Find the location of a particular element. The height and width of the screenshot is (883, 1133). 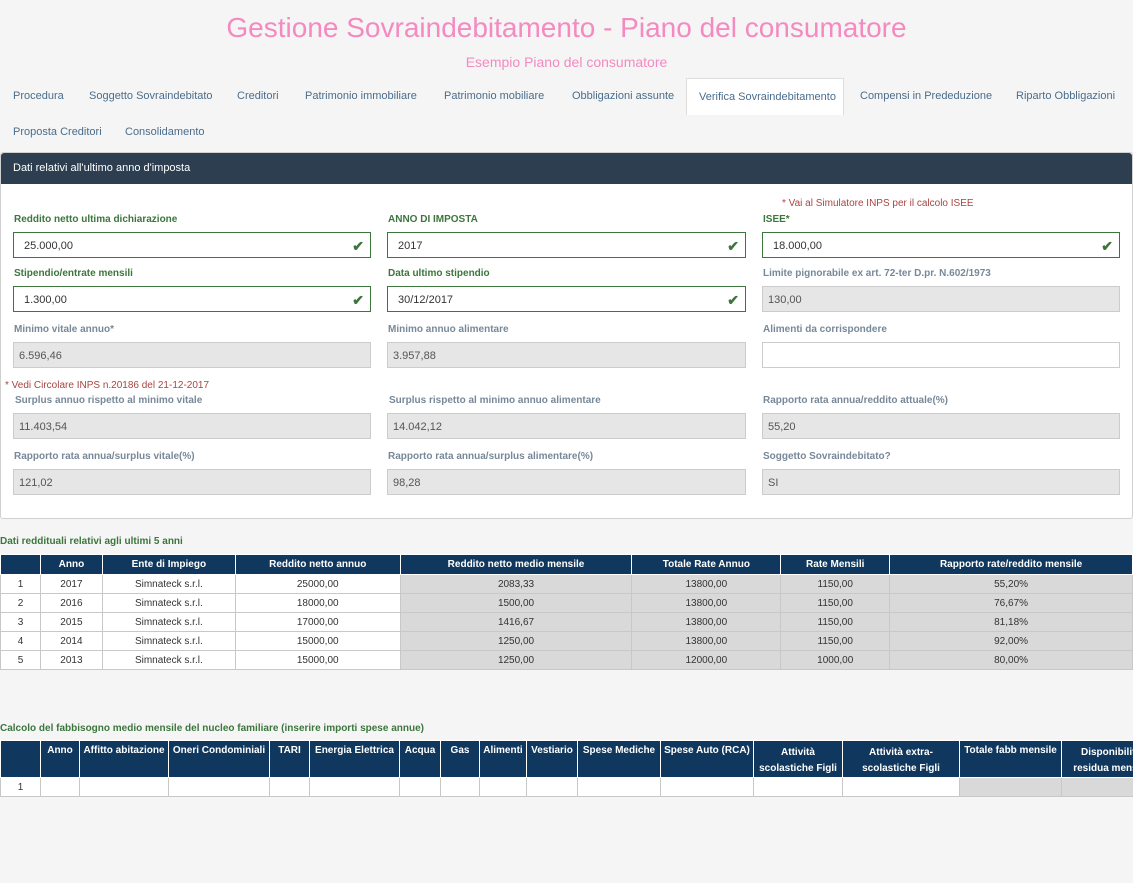

sovraindebitato-field: SI is located at coordinates (941, 482).